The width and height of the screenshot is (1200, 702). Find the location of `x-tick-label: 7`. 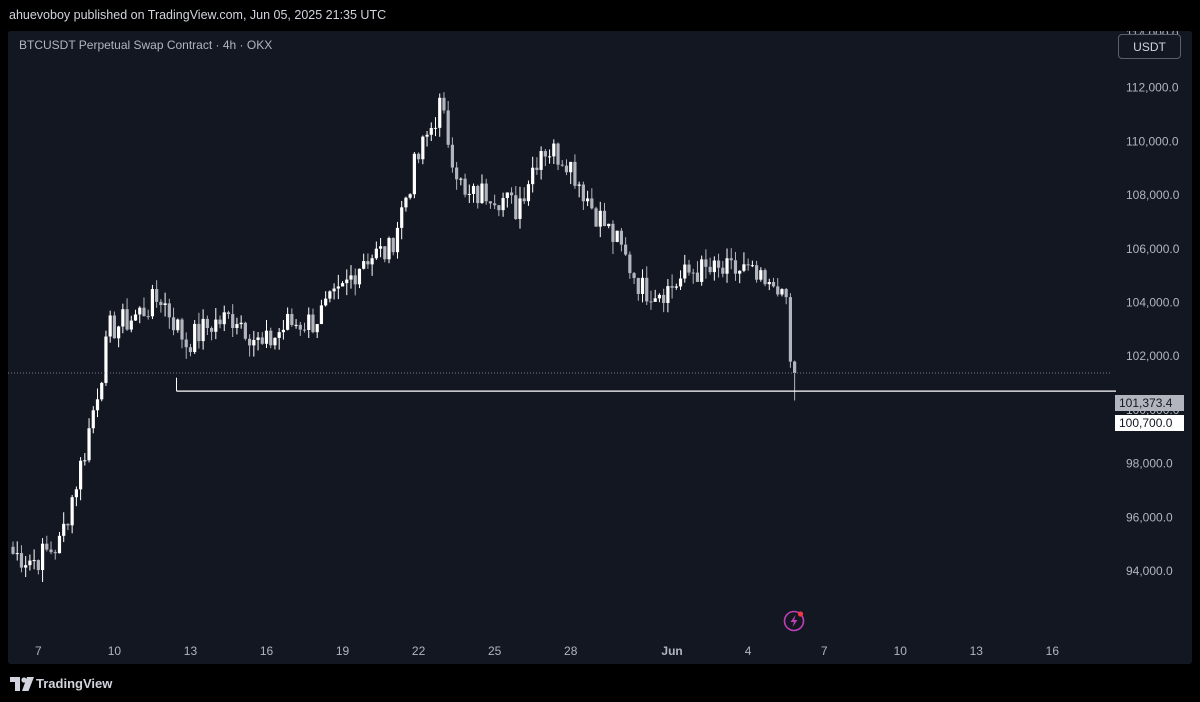

x-tick-label: 7 is located at coordinates (38, 651).